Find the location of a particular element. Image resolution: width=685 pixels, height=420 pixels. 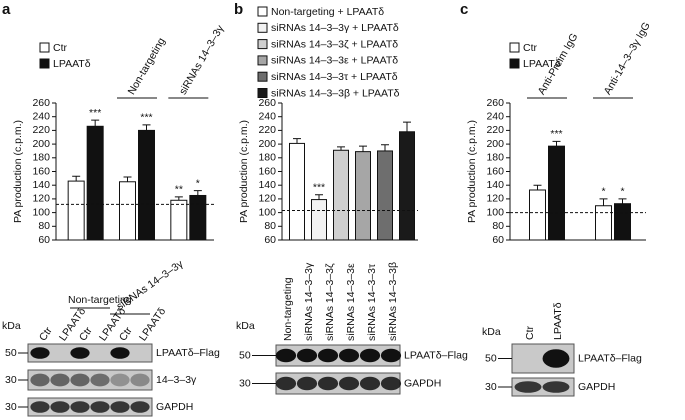

y-tick-label: 180 is located at coordinates (495, 158).